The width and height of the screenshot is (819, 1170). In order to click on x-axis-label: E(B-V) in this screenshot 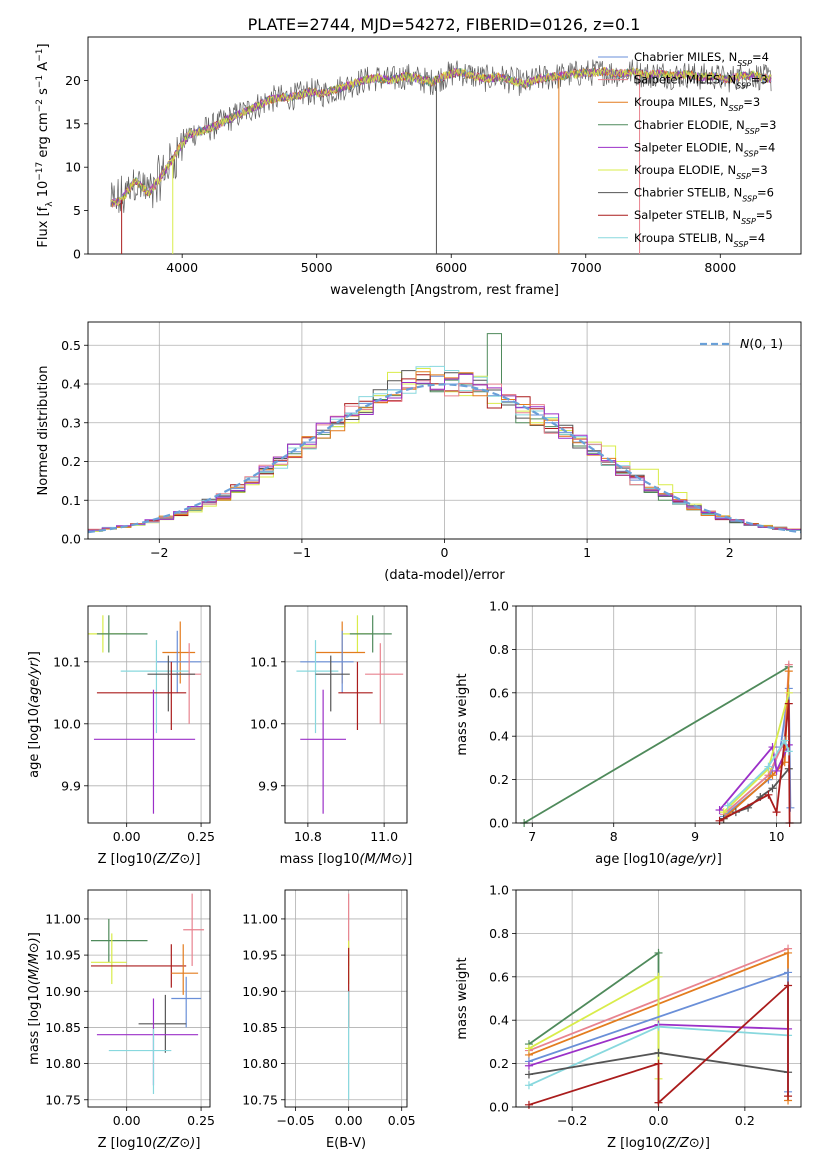, I will do `click(346, 1143)`.